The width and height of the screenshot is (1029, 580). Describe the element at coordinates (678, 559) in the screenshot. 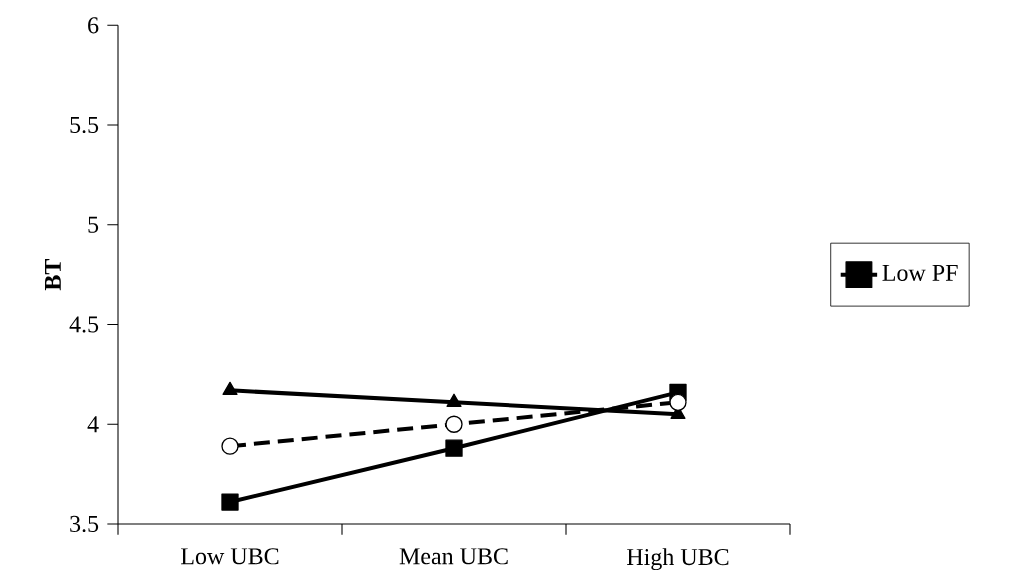

I see `x-tick-label: High UBC` at that location.